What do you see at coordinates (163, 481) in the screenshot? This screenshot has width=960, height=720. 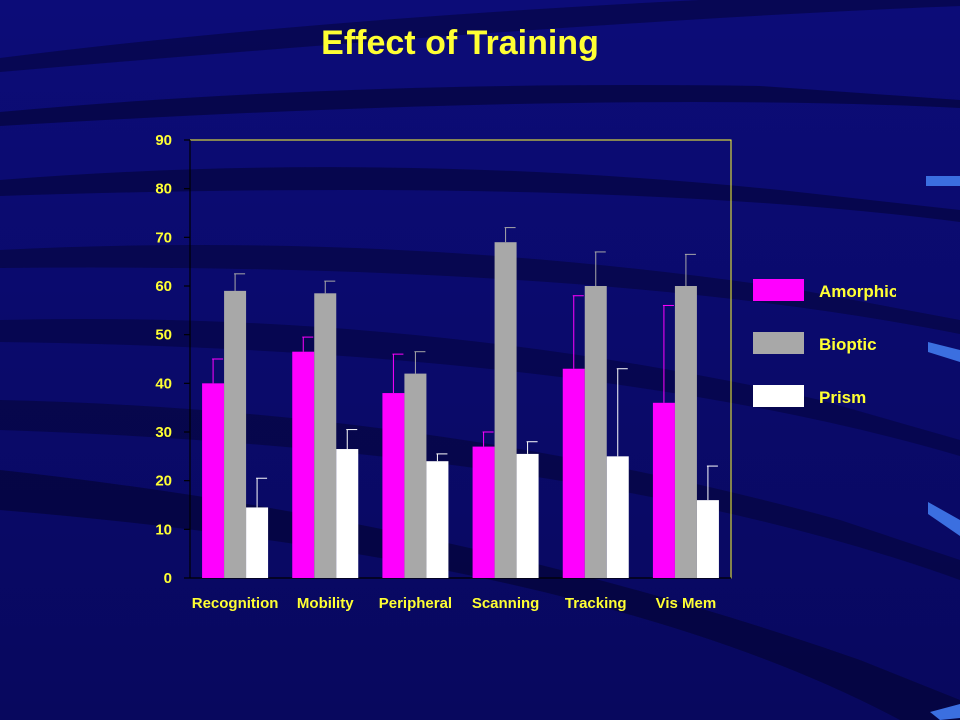 I see `y-tick-label: 20` at bounding box center [163, 481].